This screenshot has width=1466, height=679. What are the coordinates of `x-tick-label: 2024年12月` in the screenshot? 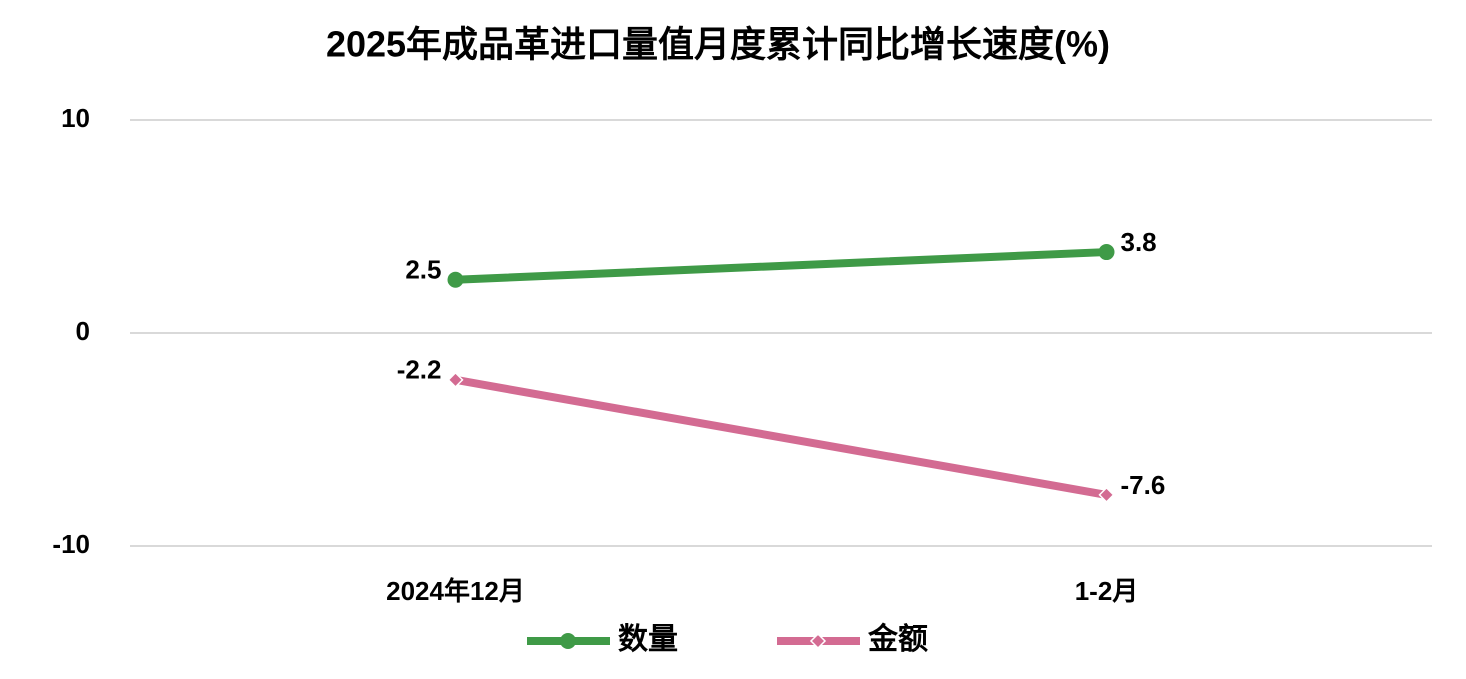 It's located at (455, 591).